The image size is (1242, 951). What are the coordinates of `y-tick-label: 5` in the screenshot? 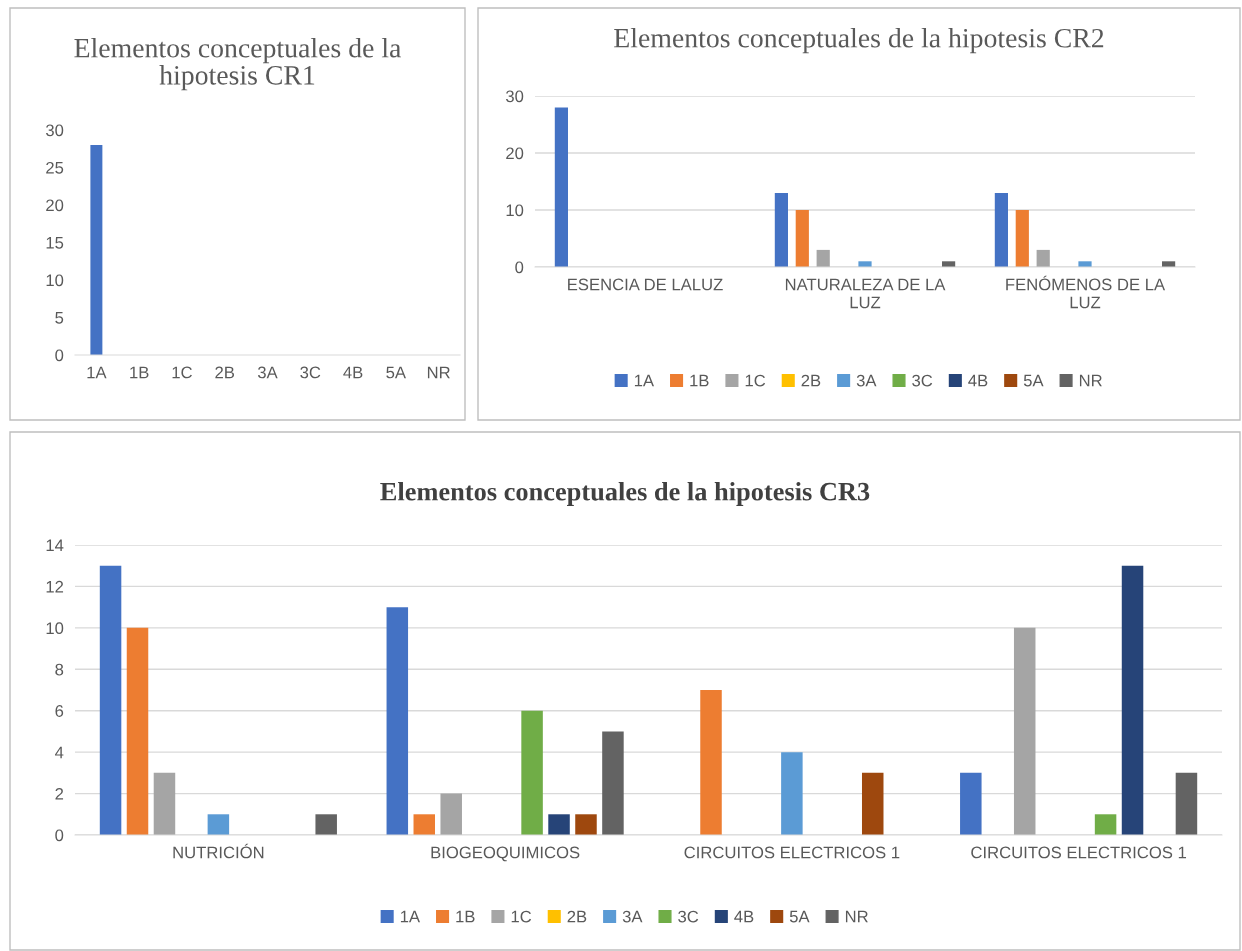 It's located at (59, 318).